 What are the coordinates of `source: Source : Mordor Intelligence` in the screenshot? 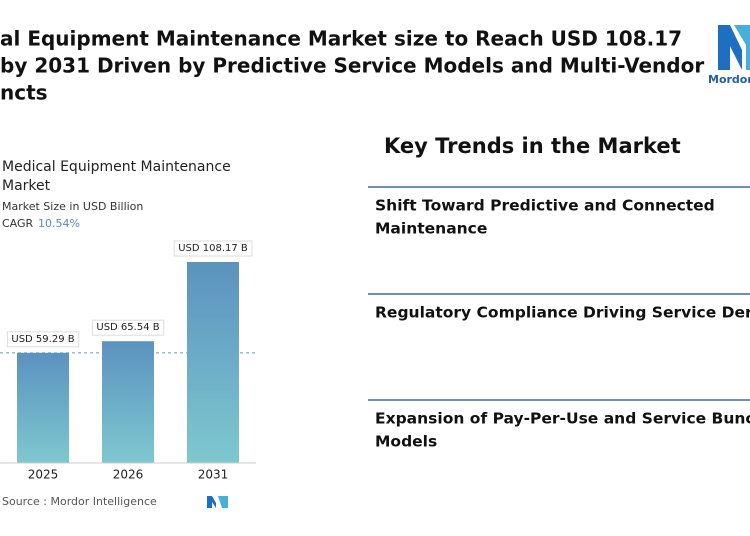 It's located at (79, 501).